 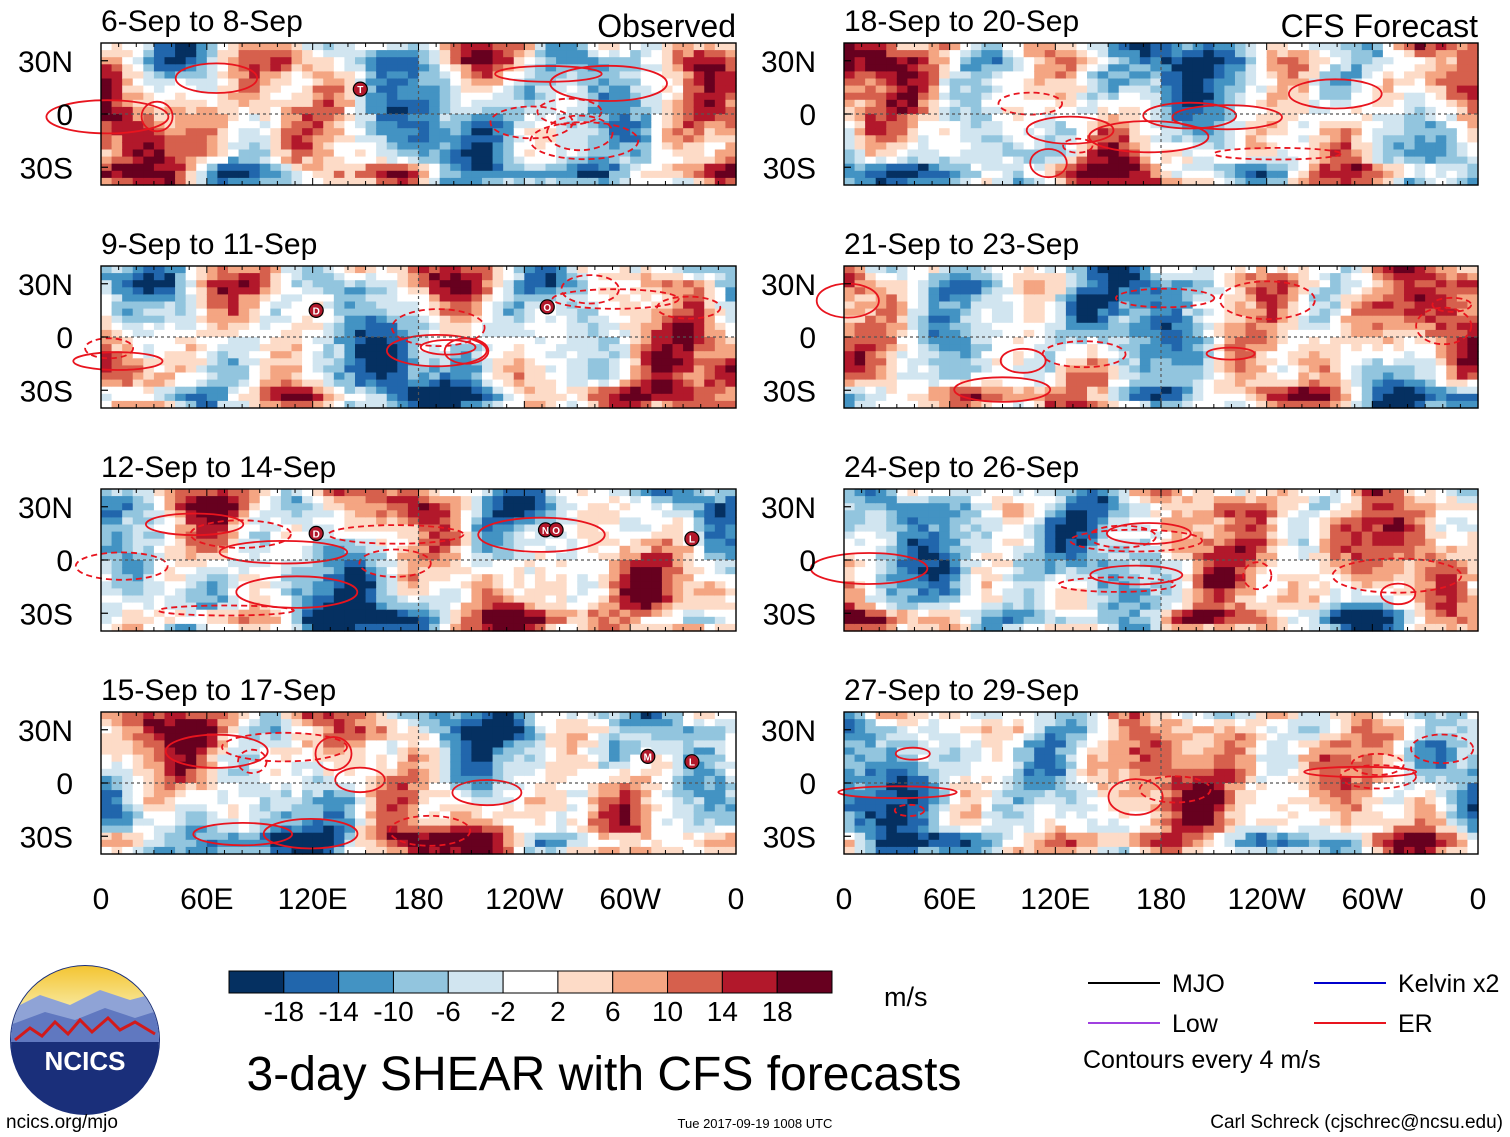 What do you see at coordinates (340, 564) in the screenshot?
I see `er-contours` at bounding box center [340, 564].